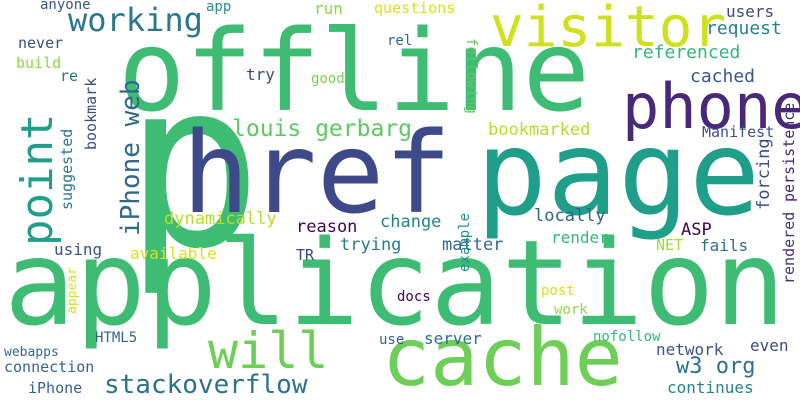  I want to click on word-bookmarked: bookmarked, so click(539, 130).